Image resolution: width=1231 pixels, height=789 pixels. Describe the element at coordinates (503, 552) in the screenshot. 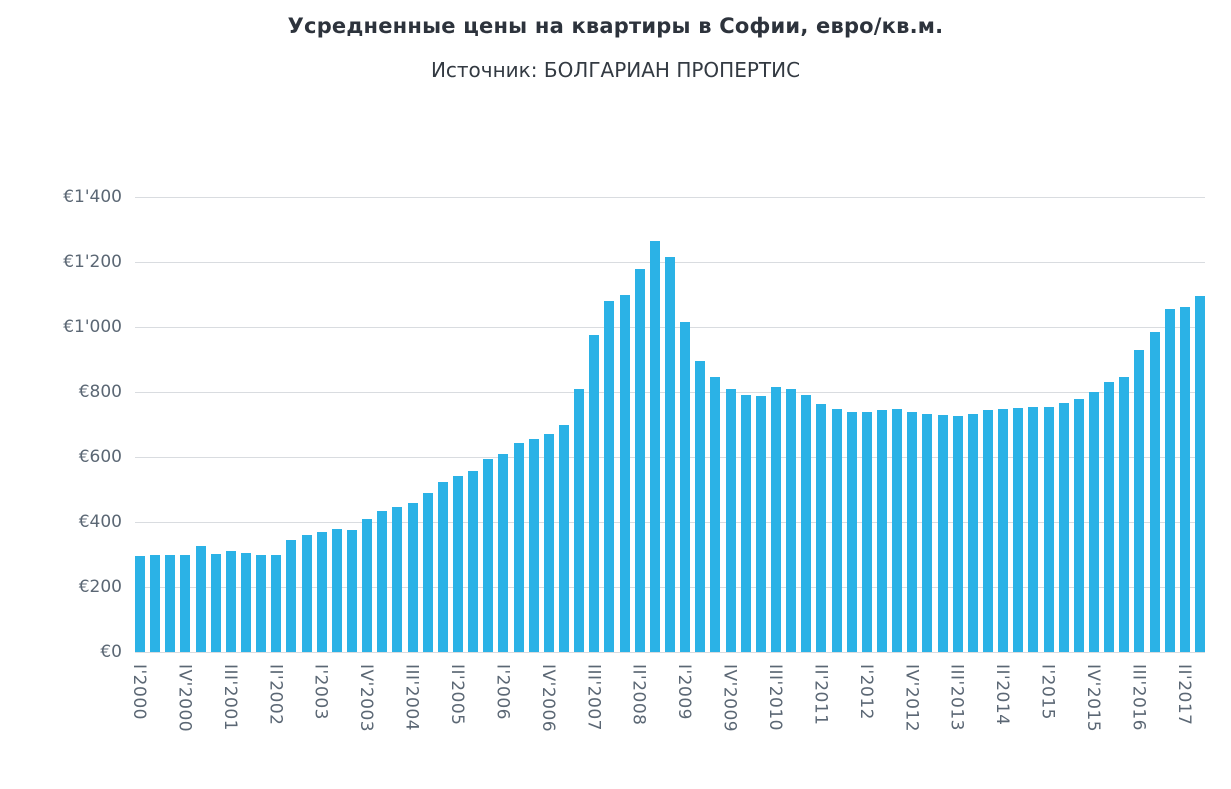

I see `bar-I'2006` at that location.